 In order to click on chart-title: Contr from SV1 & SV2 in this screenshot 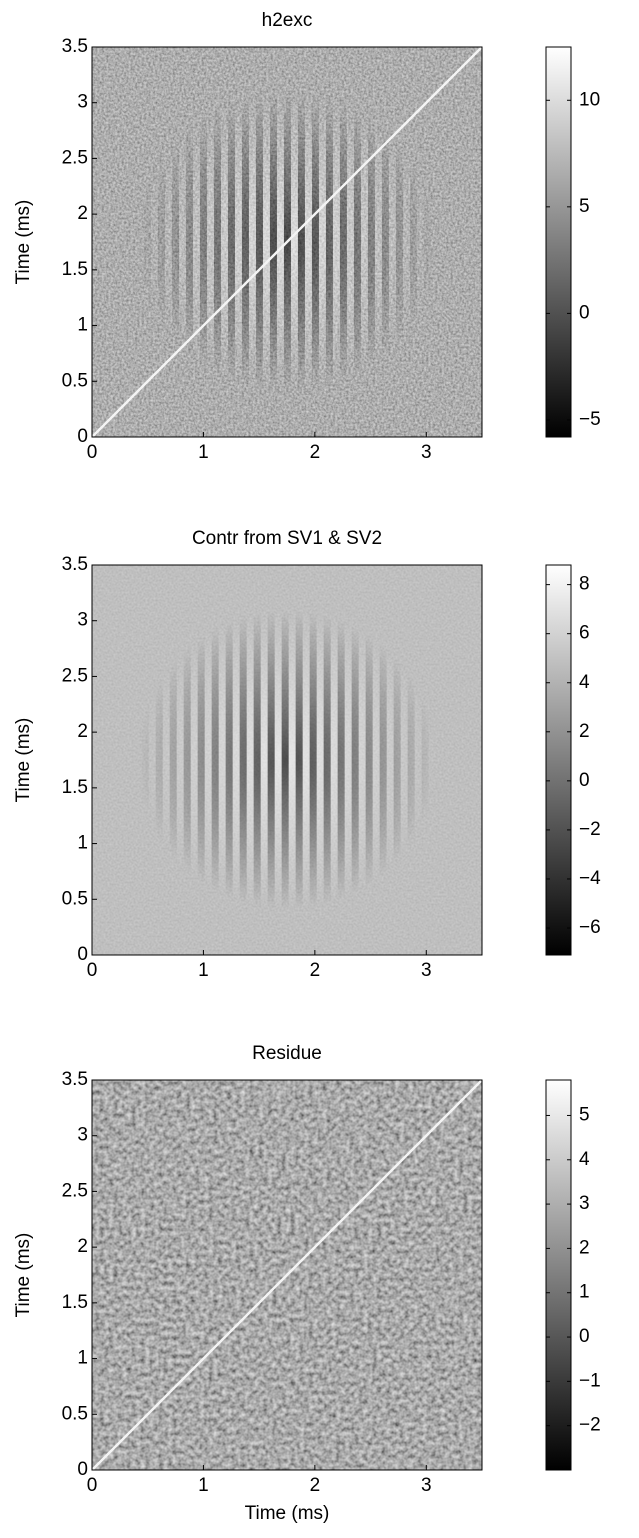, I will do `click(287, 538)`.